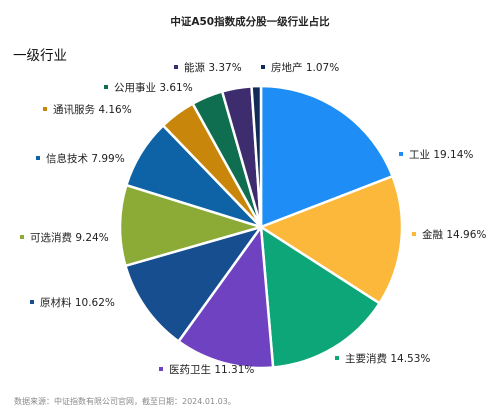 The image size is (500, 420). What do you see at coordinates (40, 56) in the screenshot?
I see `legend-title: 一级行业` at bounding box center [40, 56].